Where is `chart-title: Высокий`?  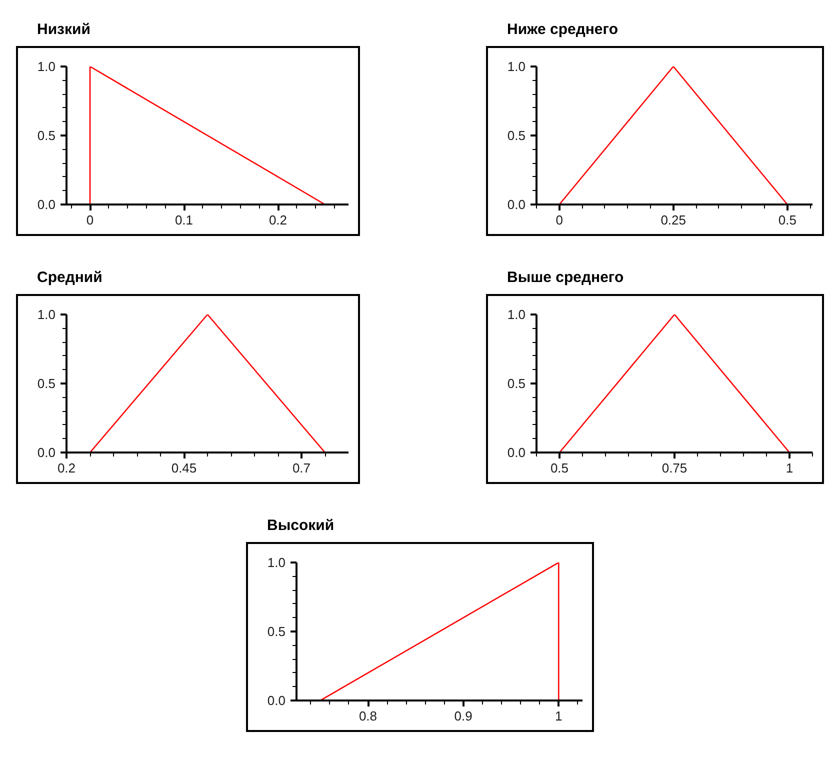 chart-title: Высокий is located at coordinates (300, 526).